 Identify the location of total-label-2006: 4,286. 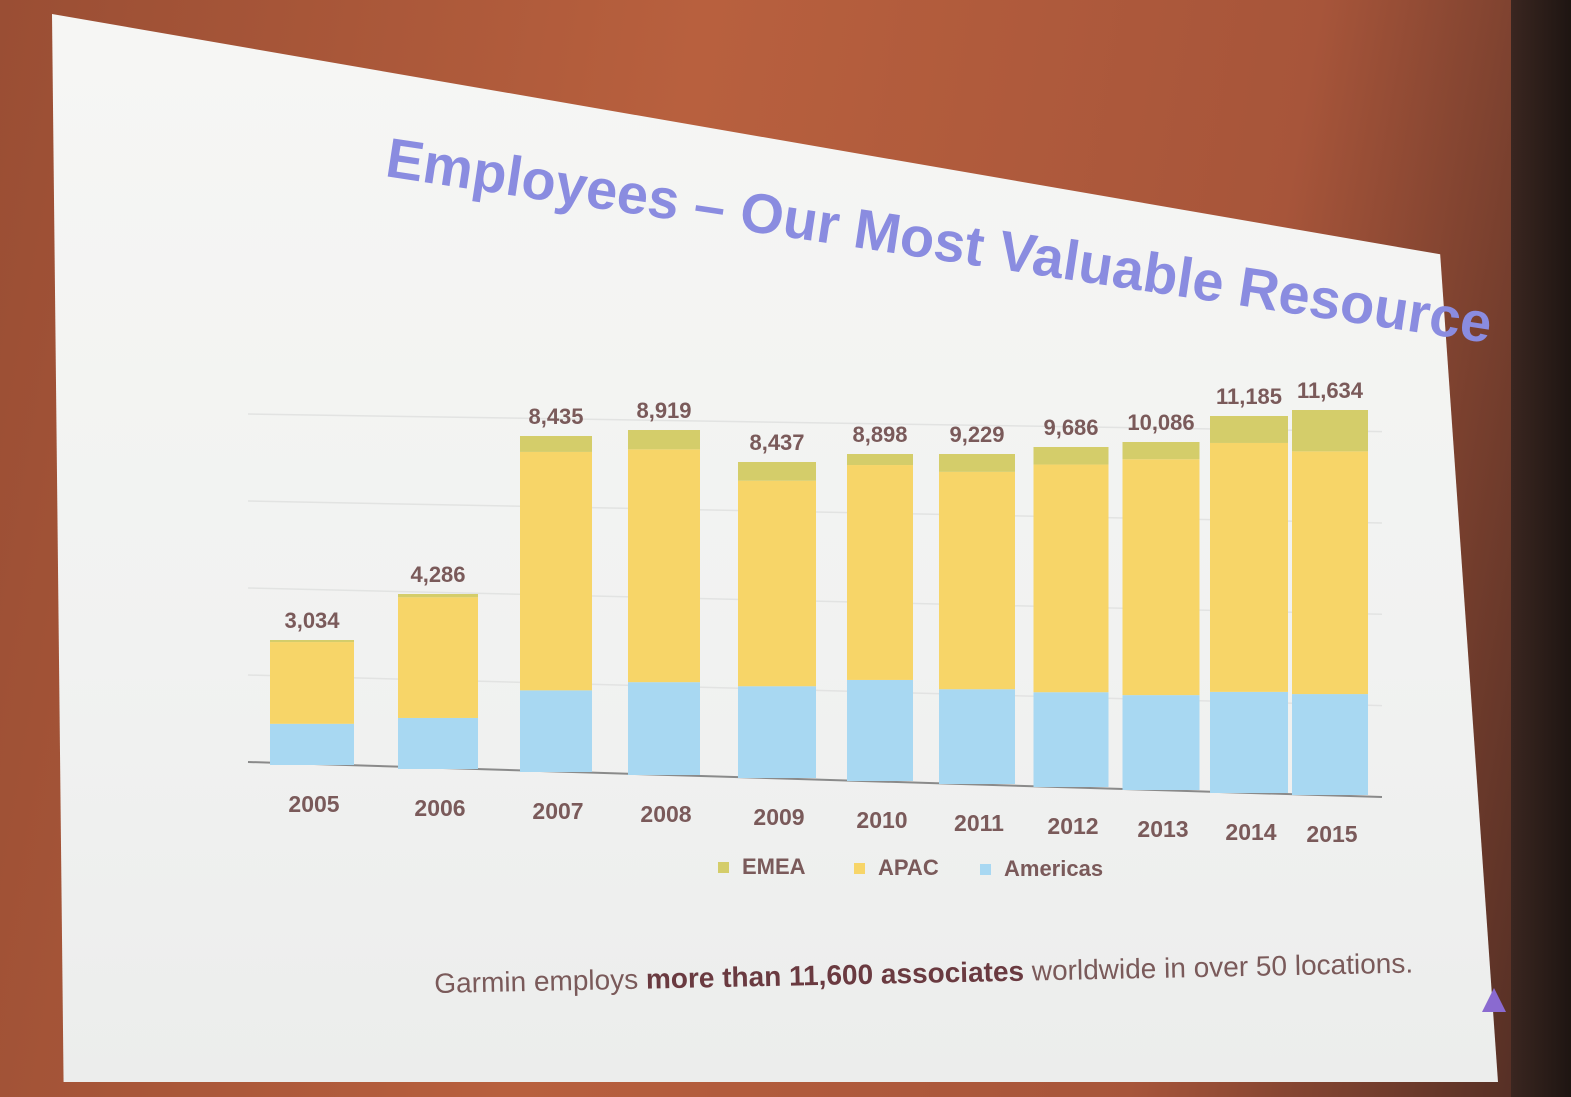
(437, 574).